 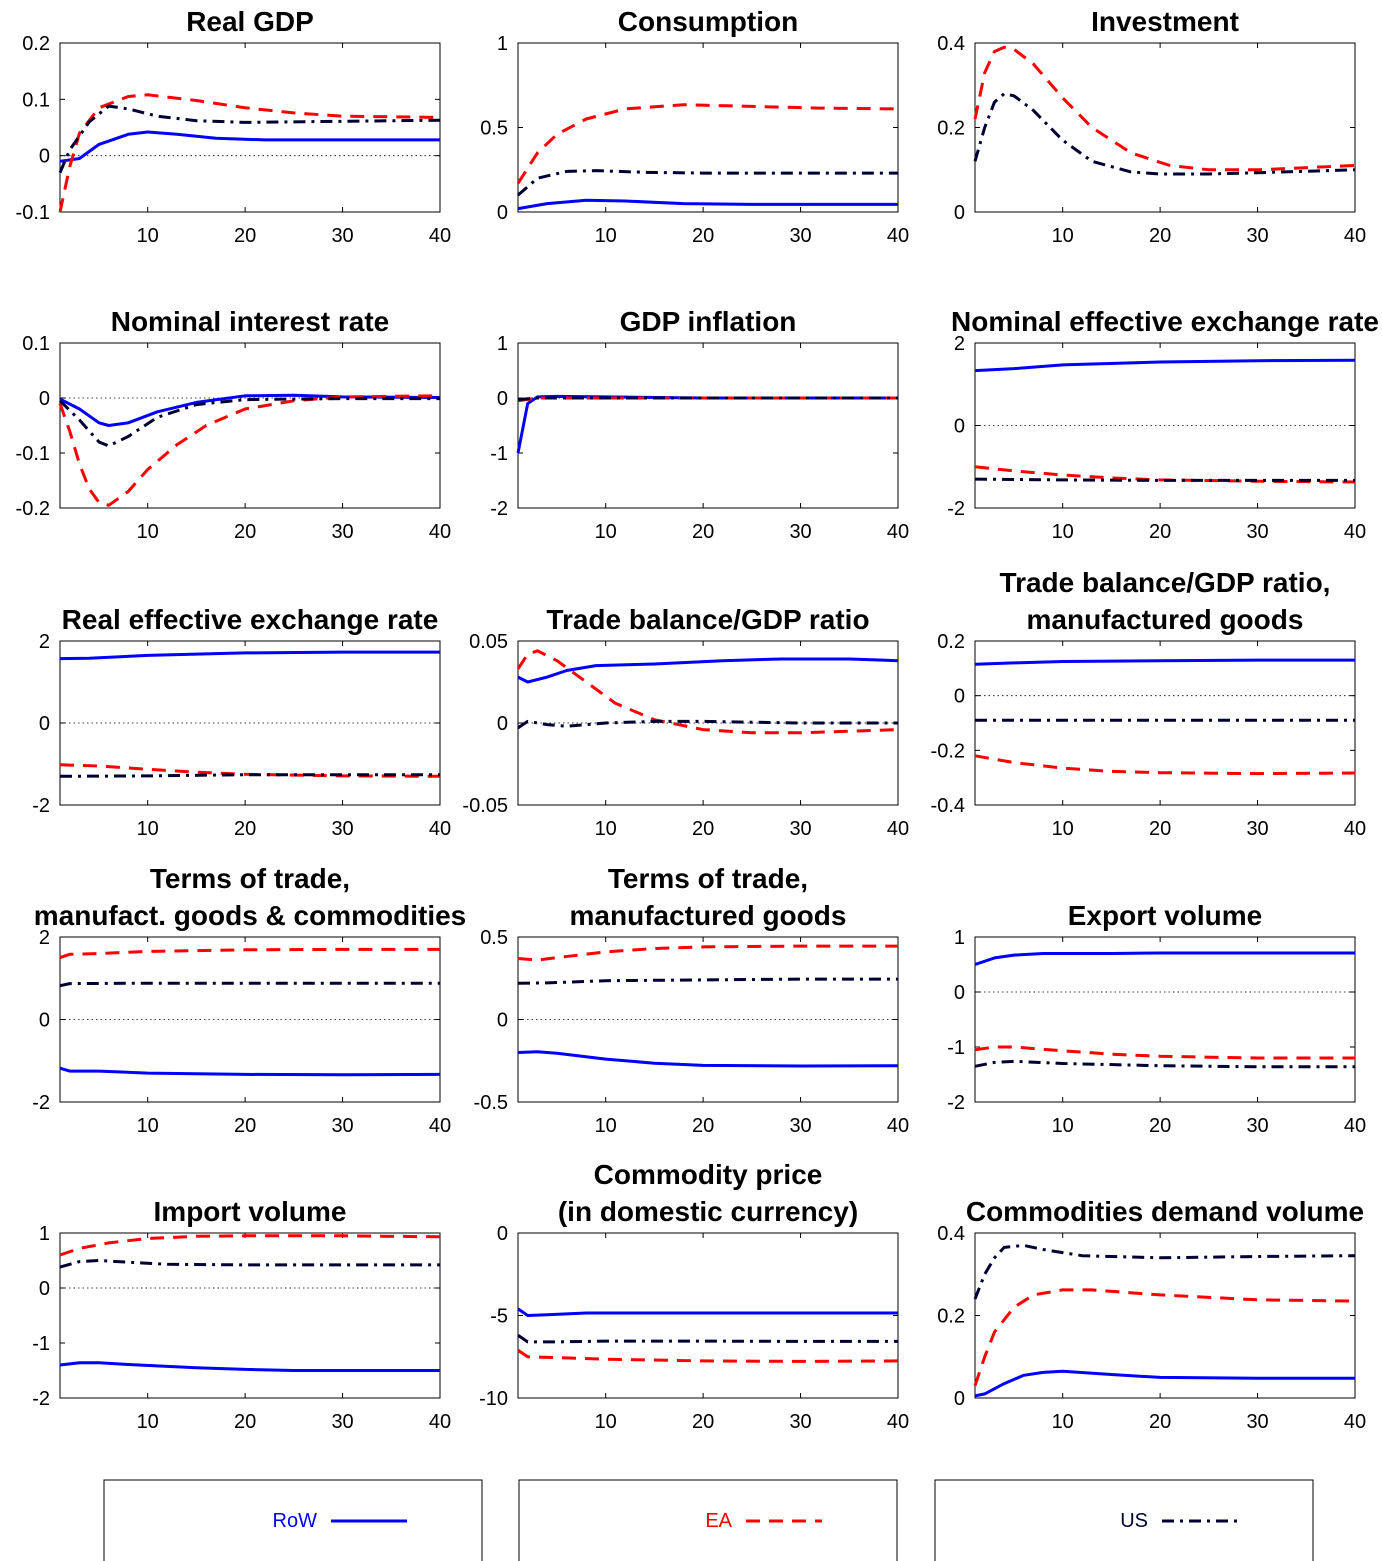 What do you see at coordinates (499, 454) in the screenshot?
I see `y-tick-label: -1` at bounding box center [499, 454].